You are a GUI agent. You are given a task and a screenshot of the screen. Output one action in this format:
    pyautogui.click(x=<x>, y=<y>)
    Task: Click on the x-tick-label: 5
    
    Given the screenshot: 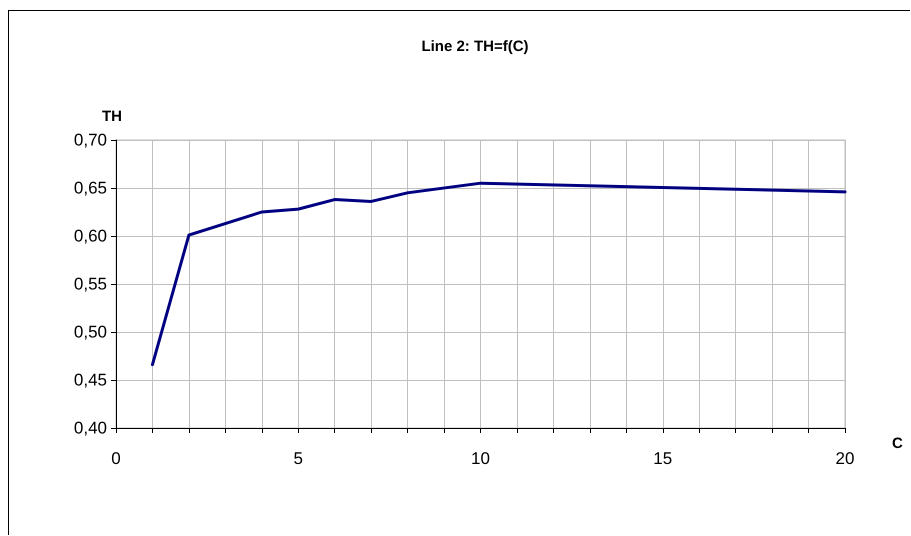 What is the action you would take?
    pyautogui.click(x=298, y=458)
    